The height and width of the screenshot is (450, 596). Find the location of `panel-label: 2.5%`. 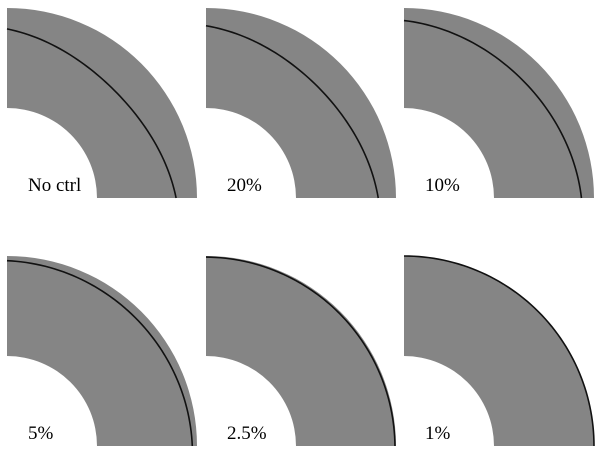

panel-label: 2.5% is located at coordinates (247, 433).